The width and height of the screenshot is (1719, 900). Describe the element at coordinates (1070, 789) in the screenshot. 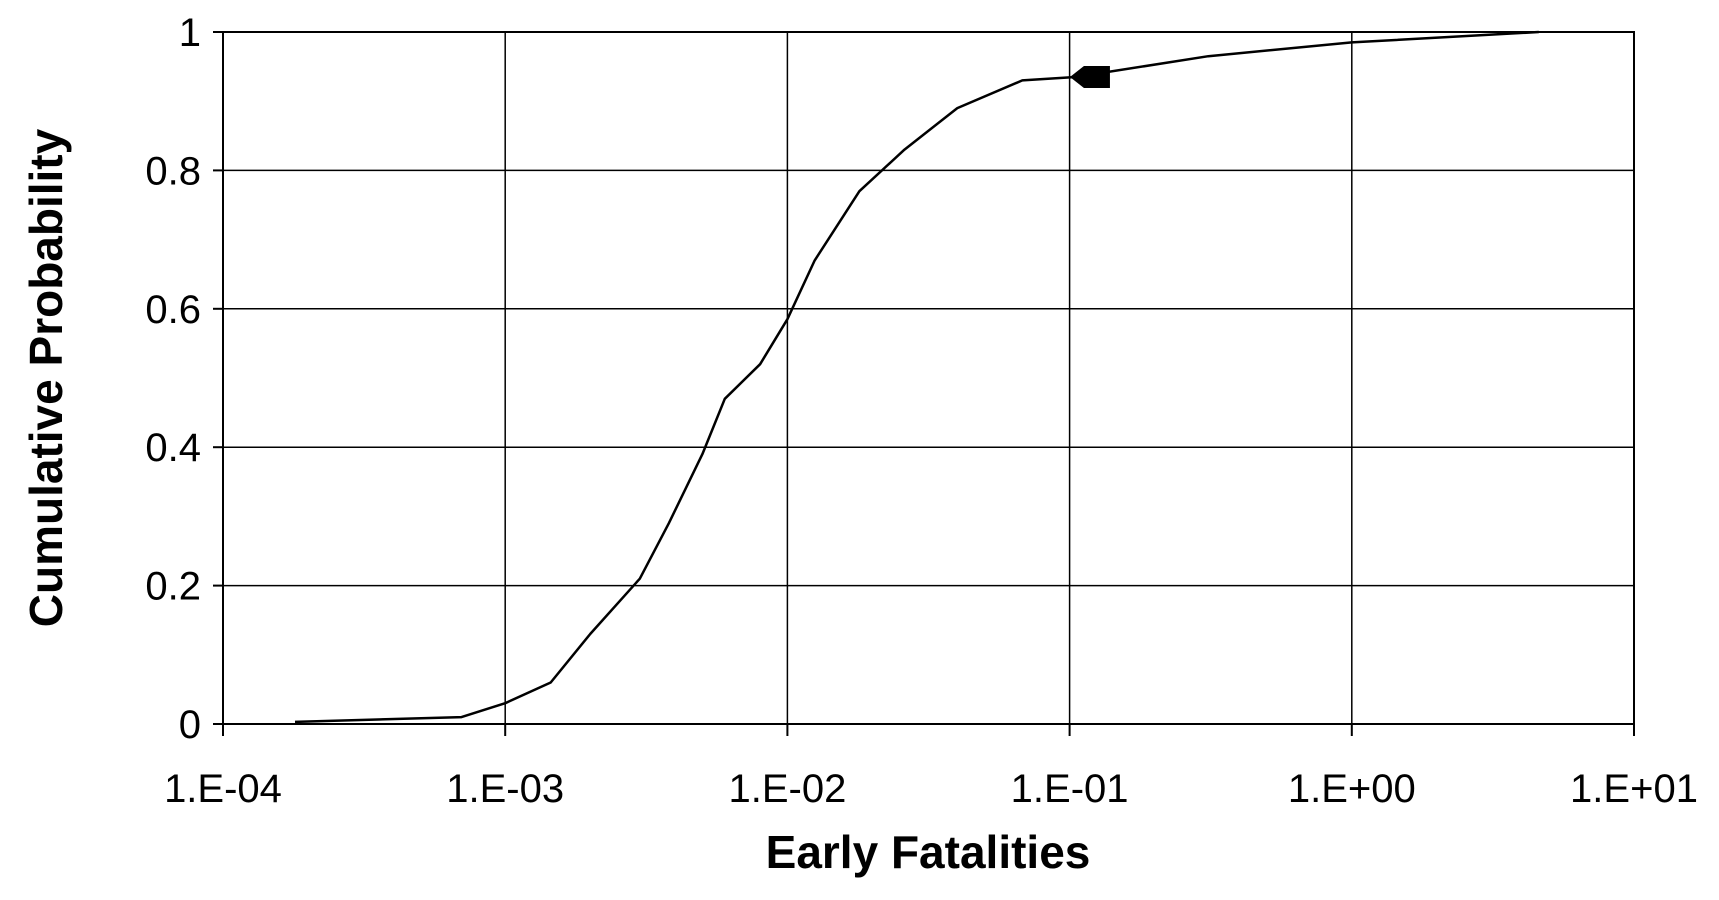

I see `x-tick-label: 1.E-01` at that location.